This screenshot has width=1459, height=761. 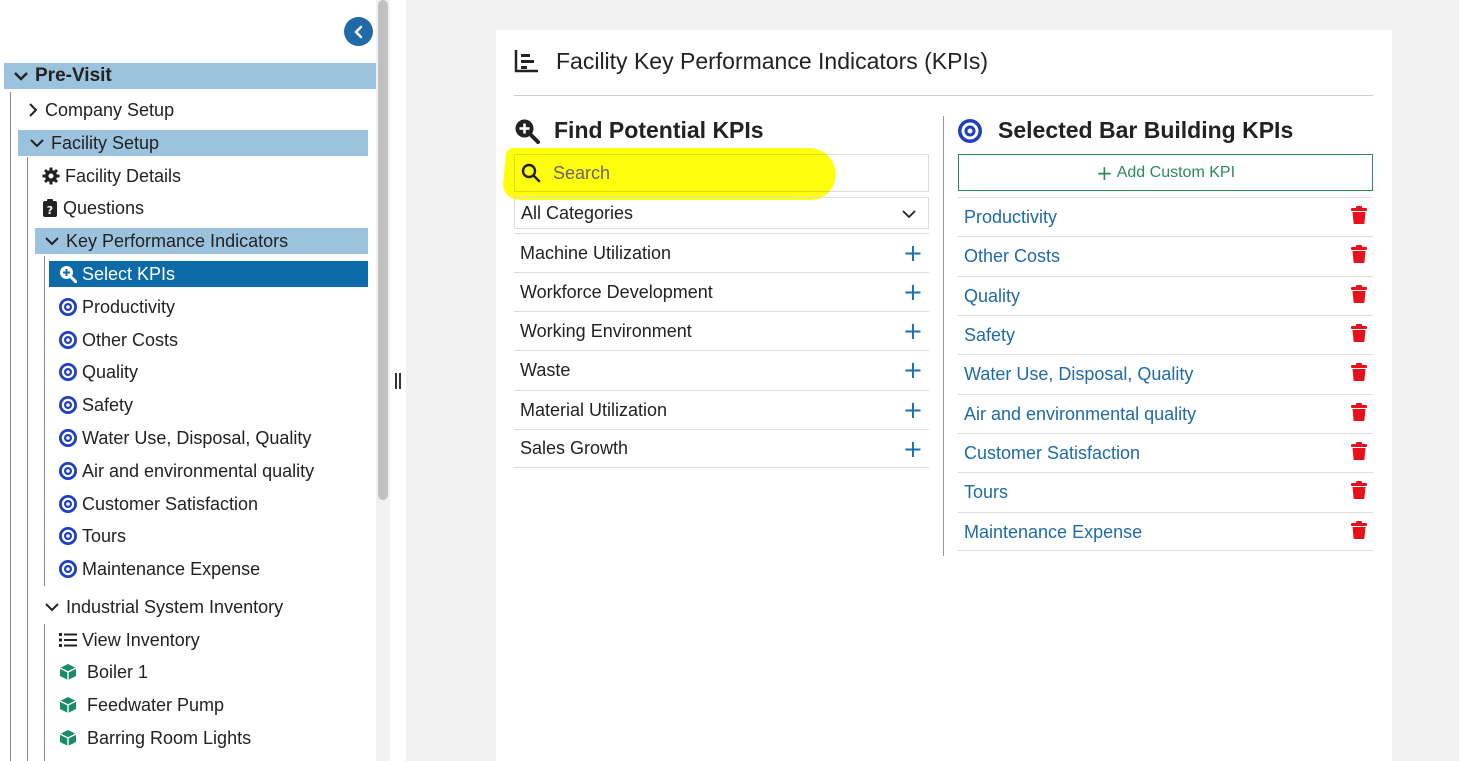 I want to click on selected-kpi-link: Tours, so click(x=986, y=491).